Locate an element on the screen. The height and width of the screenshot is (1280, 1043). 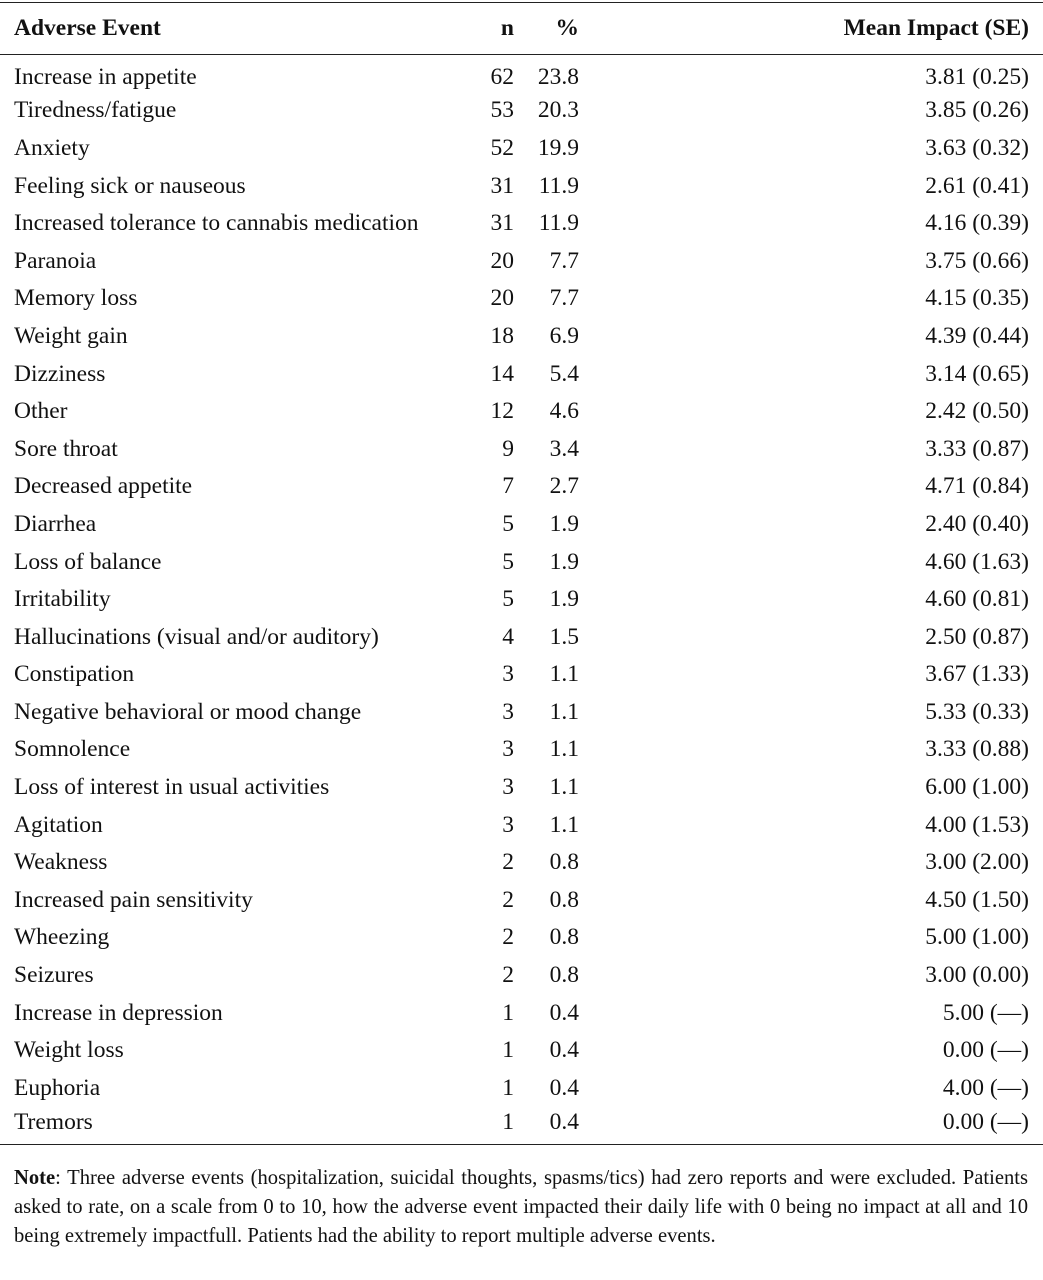
cell-mean-impact: 2.42 (0.50) is located at coordinates (977, 411).